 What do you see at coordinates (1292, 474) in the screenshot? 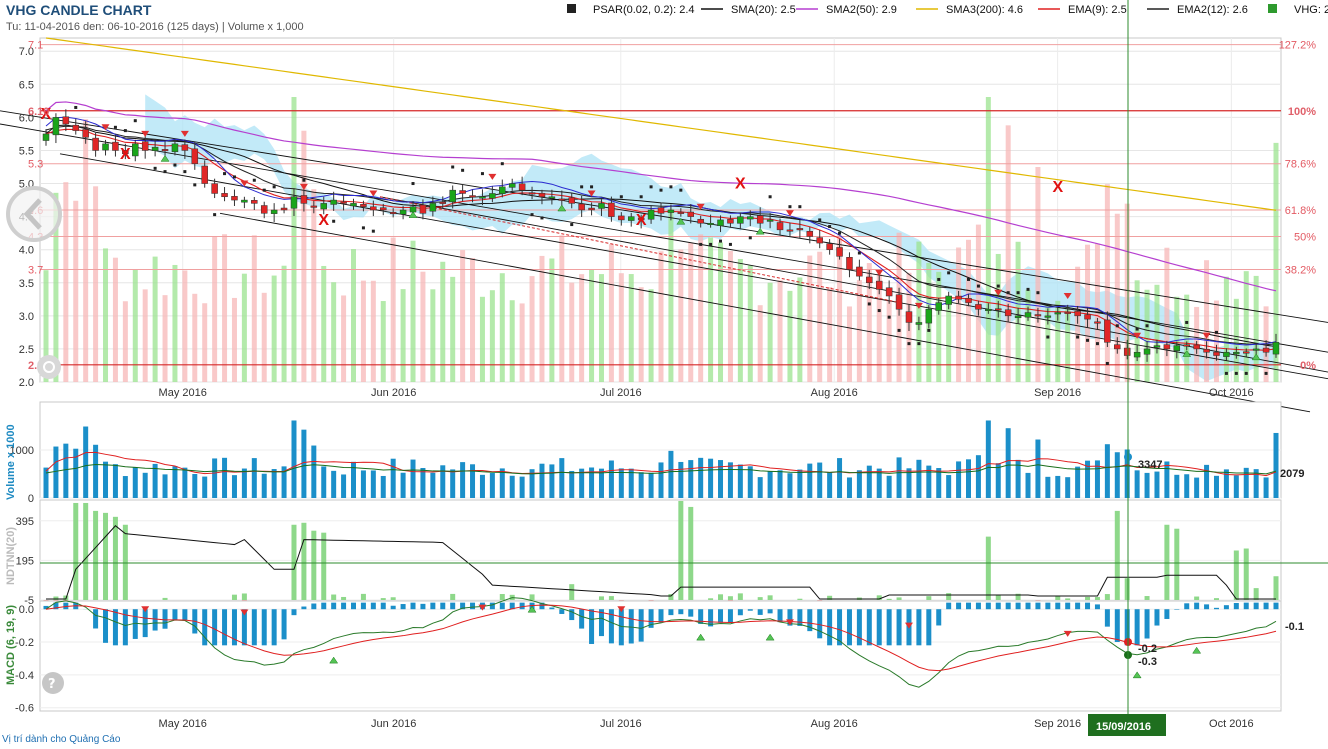
I see `volume-last-value: 2079` at bounding box center [1292, 474].